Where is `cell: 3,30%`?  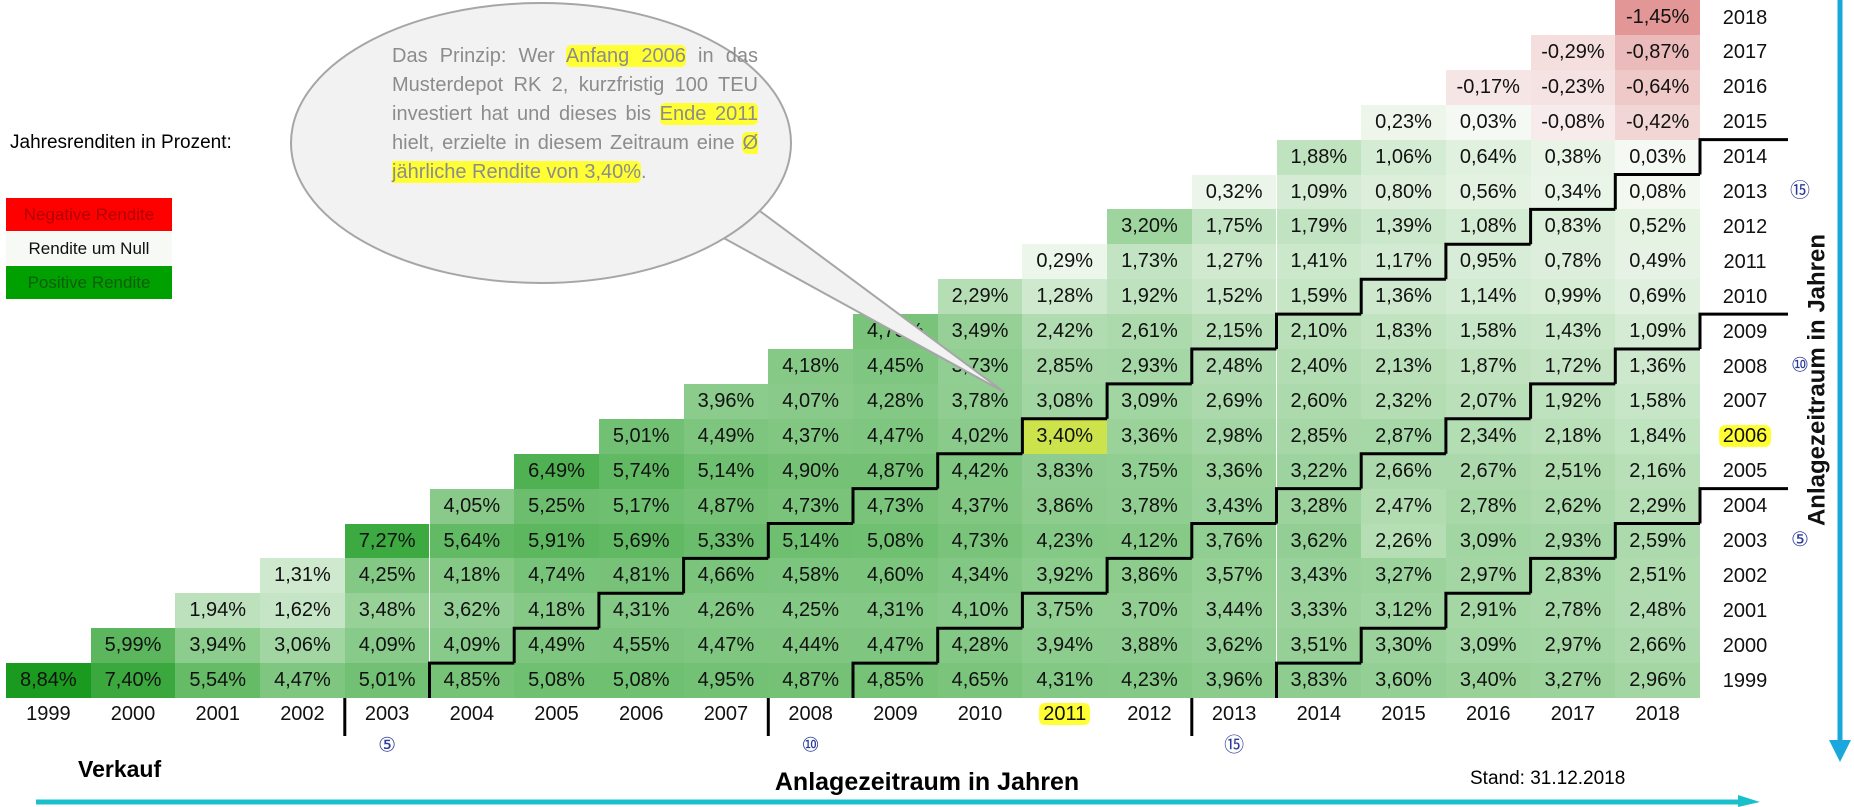
cell: 3,30% is located at coordinates (1403, 646).